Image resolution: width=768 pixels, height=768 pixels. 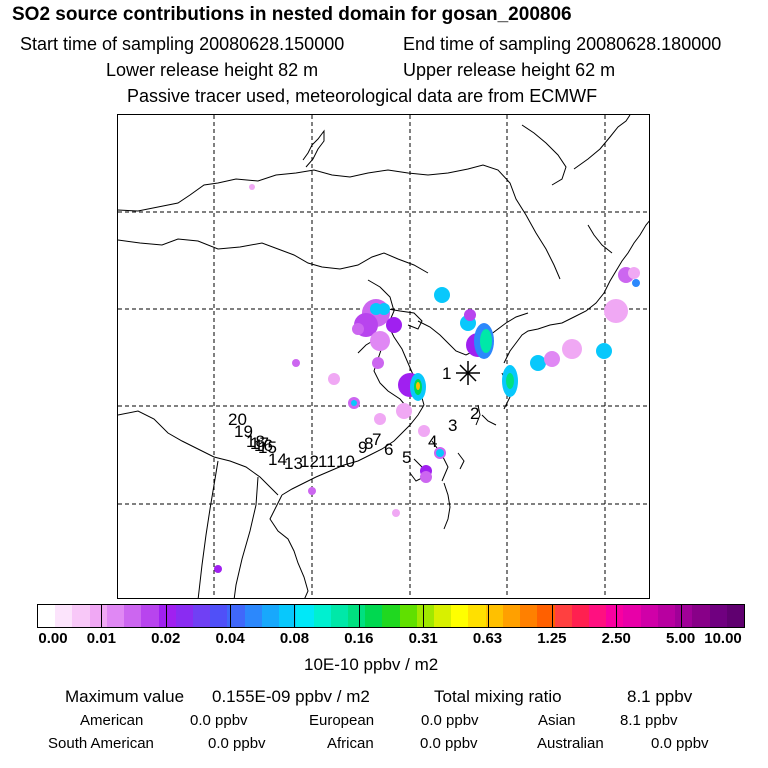 What do you see at coordinates (423, 638) in the screenshot?
I see `legend-tick-label: 0.31` at bounding box center [423, 638].